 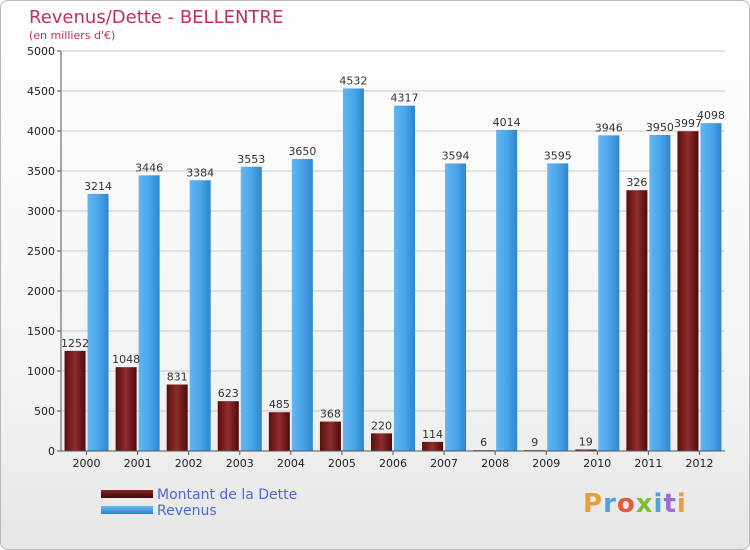 What do you see at coordinates (711, 287) in the screenshot?
I see `bar-revenue-2012` at bounding box center [711, 287].